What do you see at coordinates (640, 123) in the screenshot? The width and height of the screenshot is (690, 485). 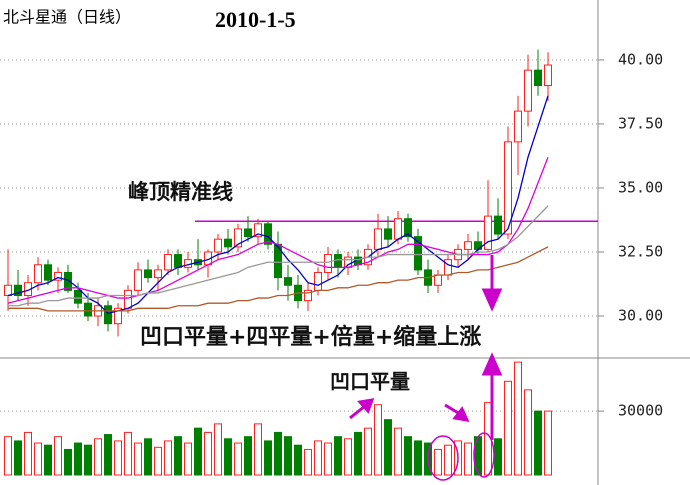 I see `y-tick-label: 37.50` at bounding box center [640, 123].